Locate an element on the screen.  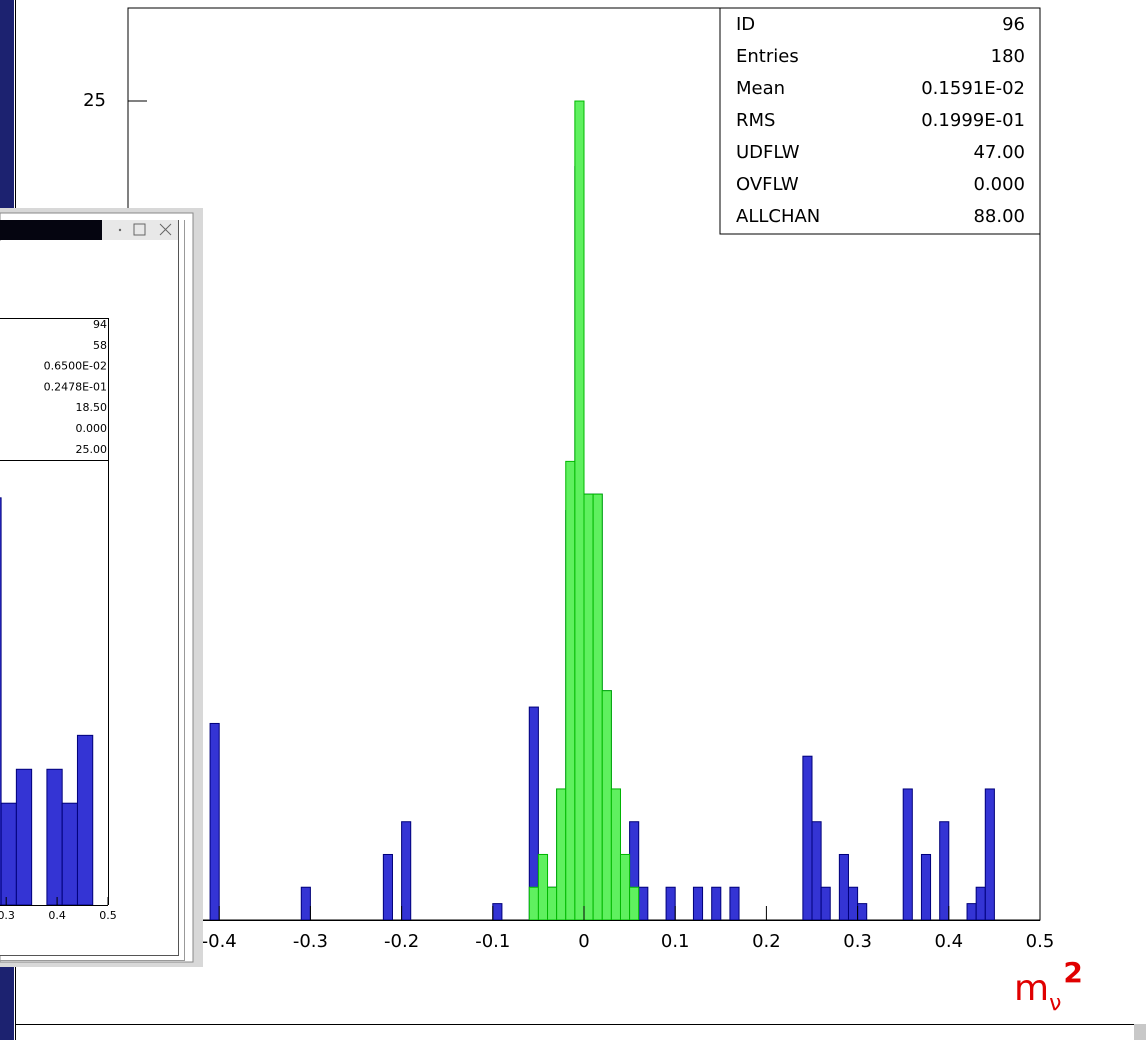
stats-value: 94 is located at coordinates (100, 324).